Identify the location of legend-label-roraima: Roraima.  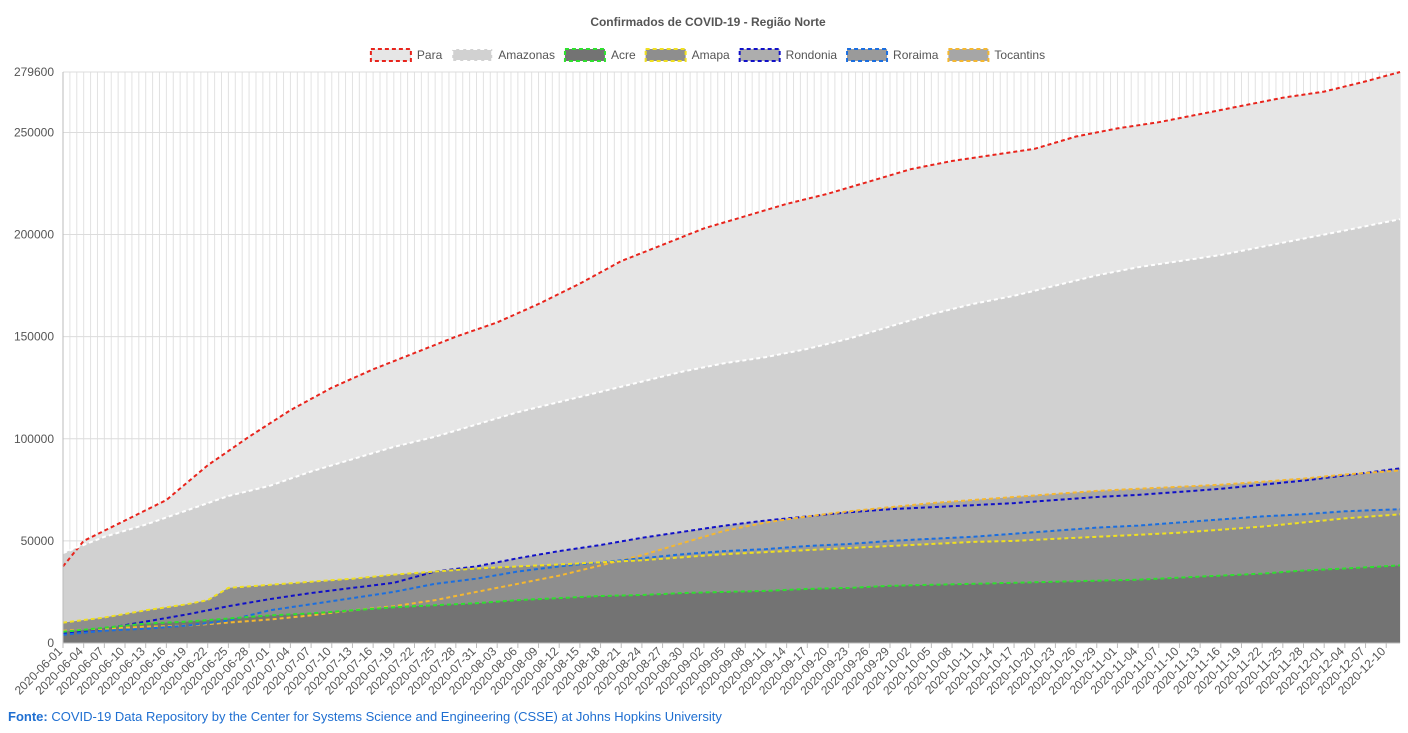
(916, 55).